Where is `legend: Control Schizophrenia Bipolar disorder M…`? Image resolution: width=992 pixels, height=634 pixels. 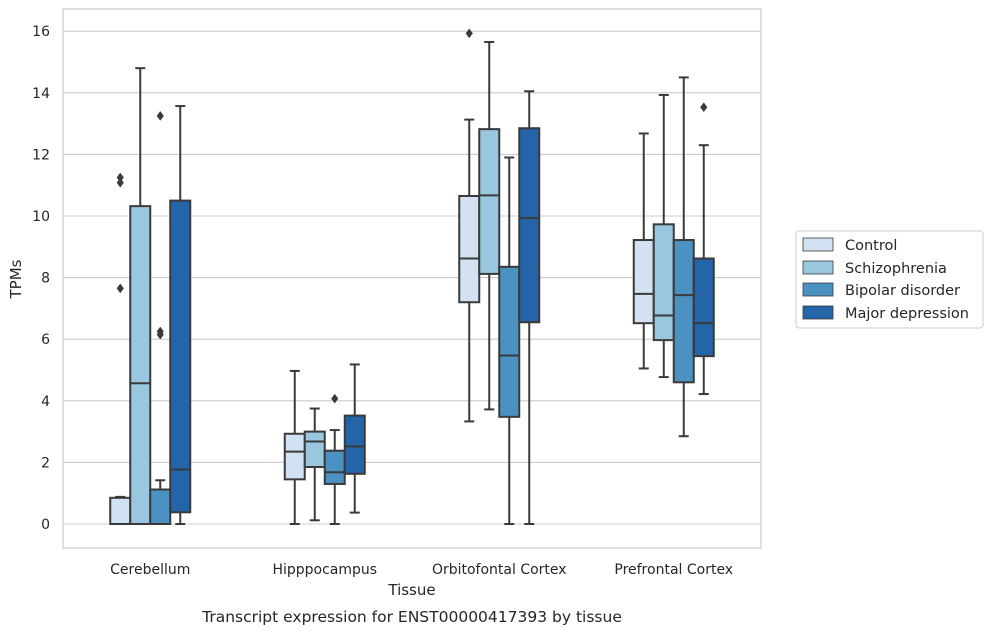
legend: Control Schizophrenia Bipolar disorder M… is located at coordinates (889, 279).